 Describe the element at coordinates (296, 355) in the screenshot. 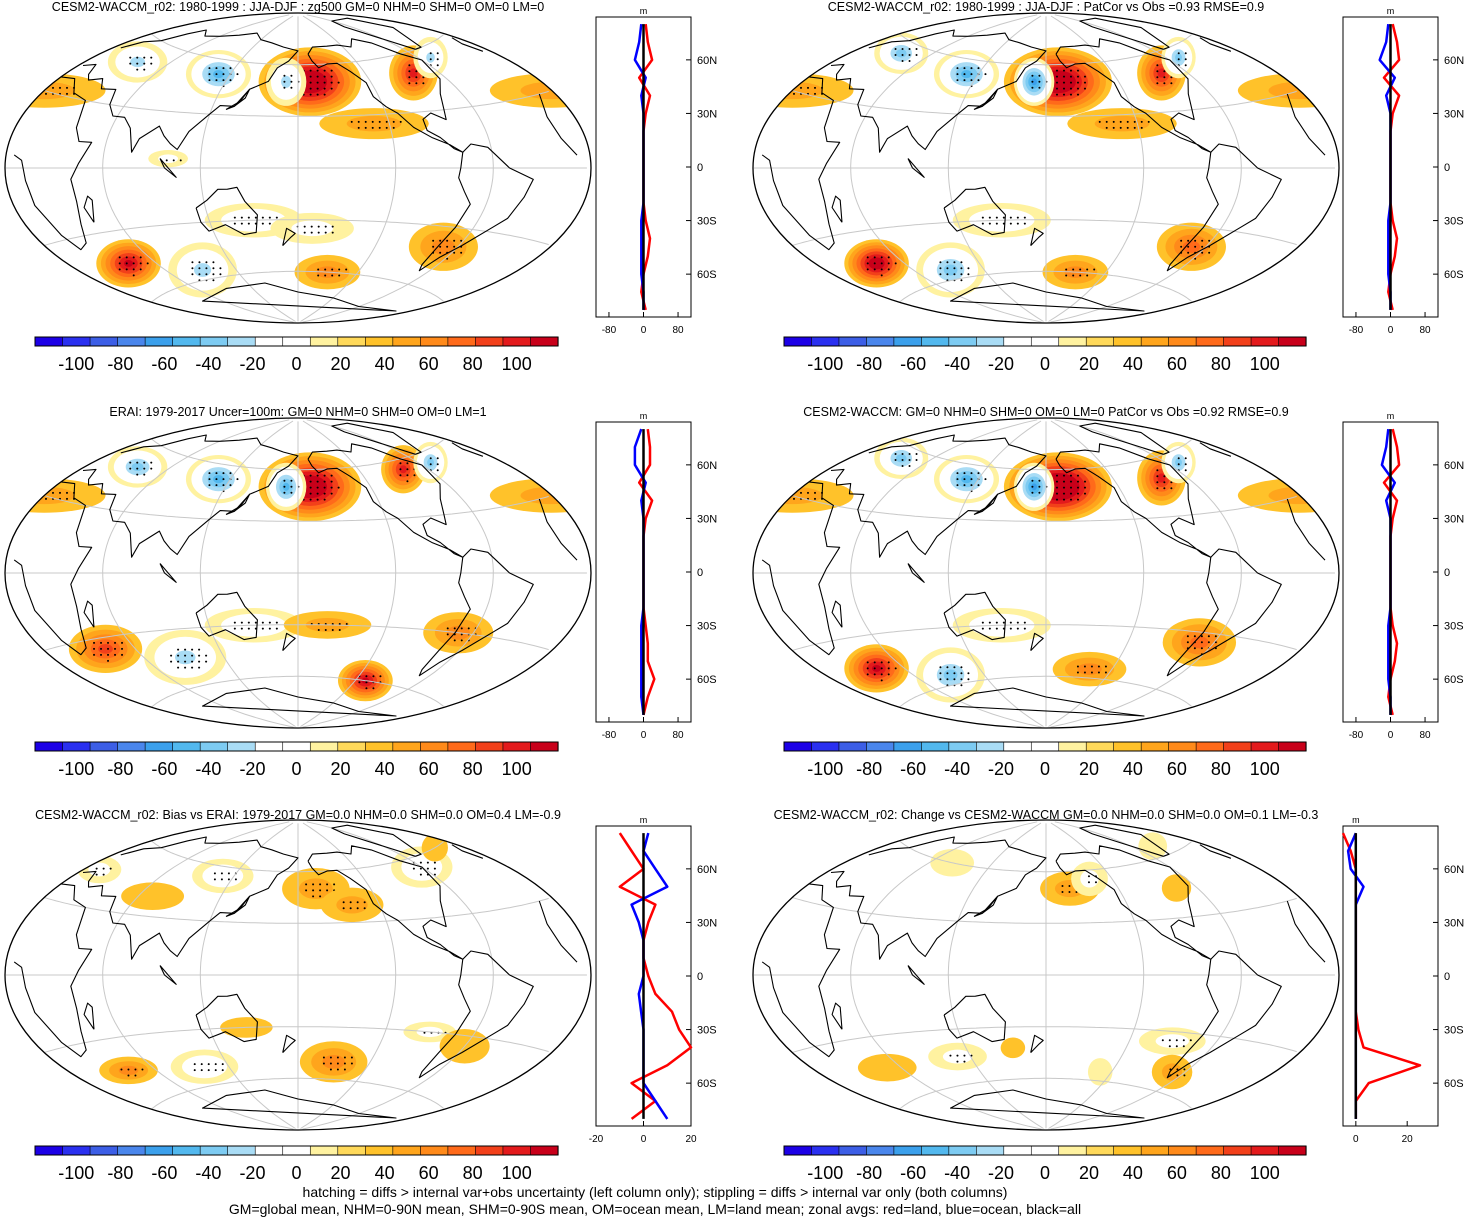

I see `colorbar-1: -100 -80 -60 -40 -20 0 20 40 60 80 100` at that location.